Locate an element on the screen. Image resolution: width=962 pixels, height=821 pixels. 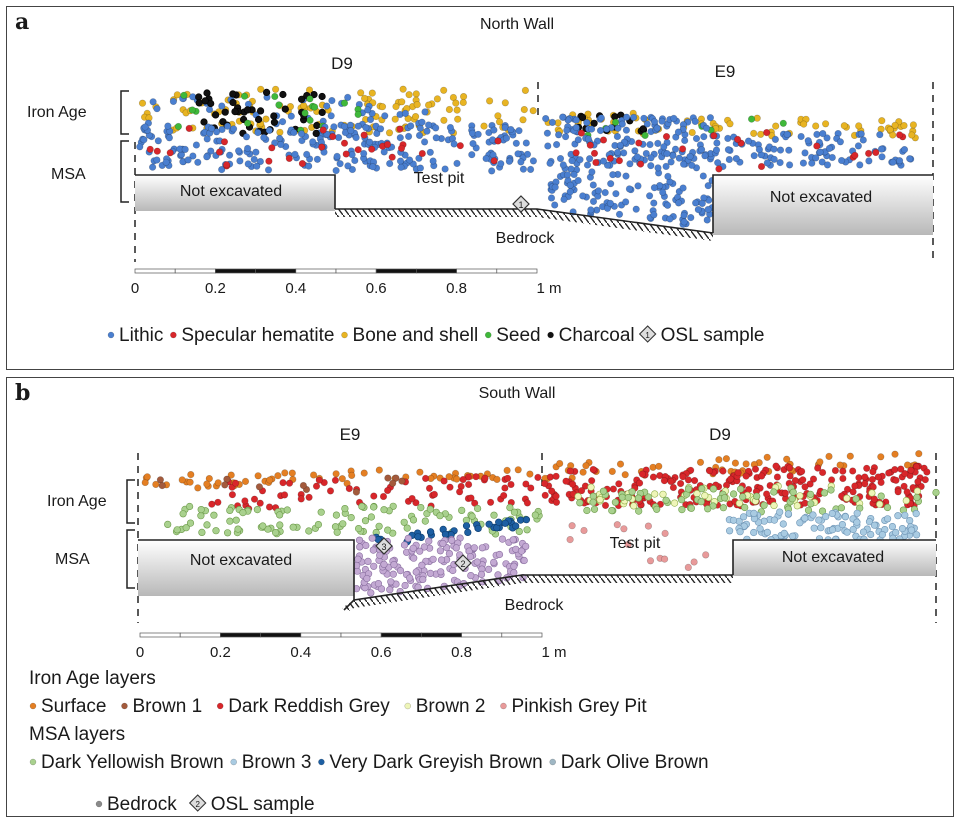
bedrock-label: Bedrock is located at coordinates (535, 605).